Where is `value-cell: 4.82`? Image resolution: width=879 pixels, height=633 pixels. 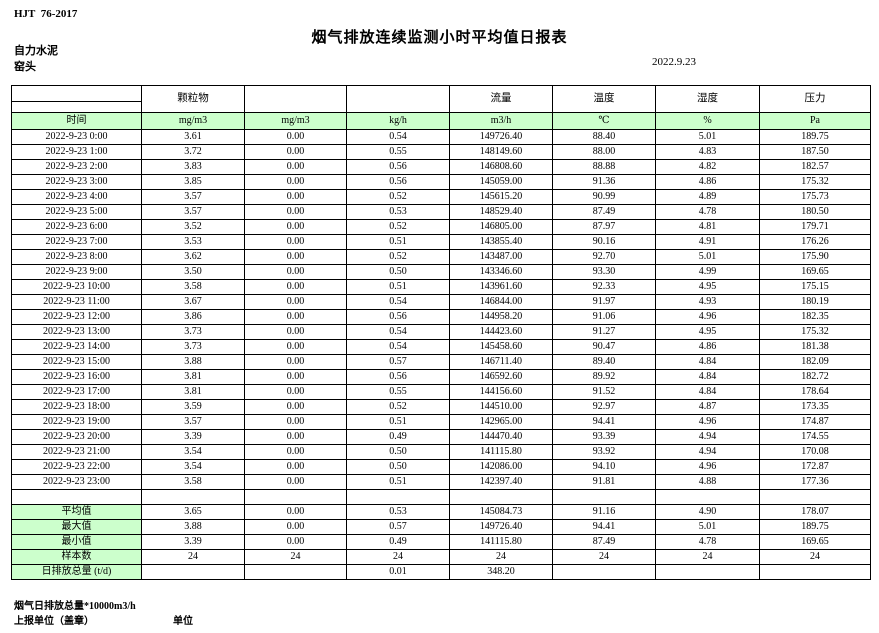
value-cell: 4.82 is located at coordinates (707, 167).